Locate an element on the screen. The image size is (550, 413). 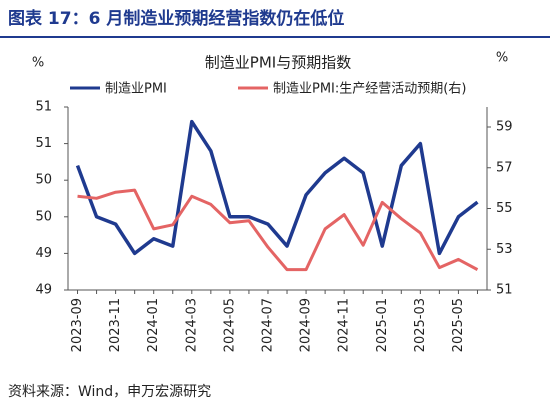
x-tick-label: 2025-03 is located at coordinates (420, 325).